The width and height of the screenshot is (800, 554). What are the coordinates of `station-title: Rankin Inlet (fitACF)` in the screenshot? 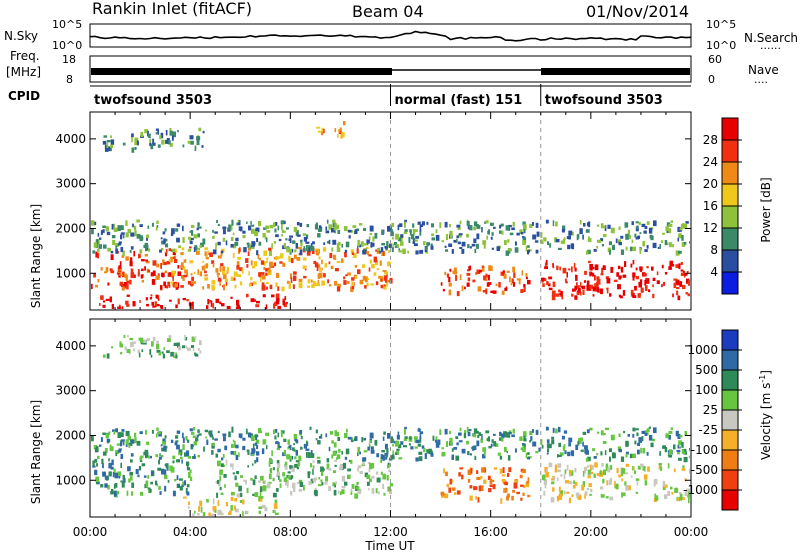 It's located at (172, 9).